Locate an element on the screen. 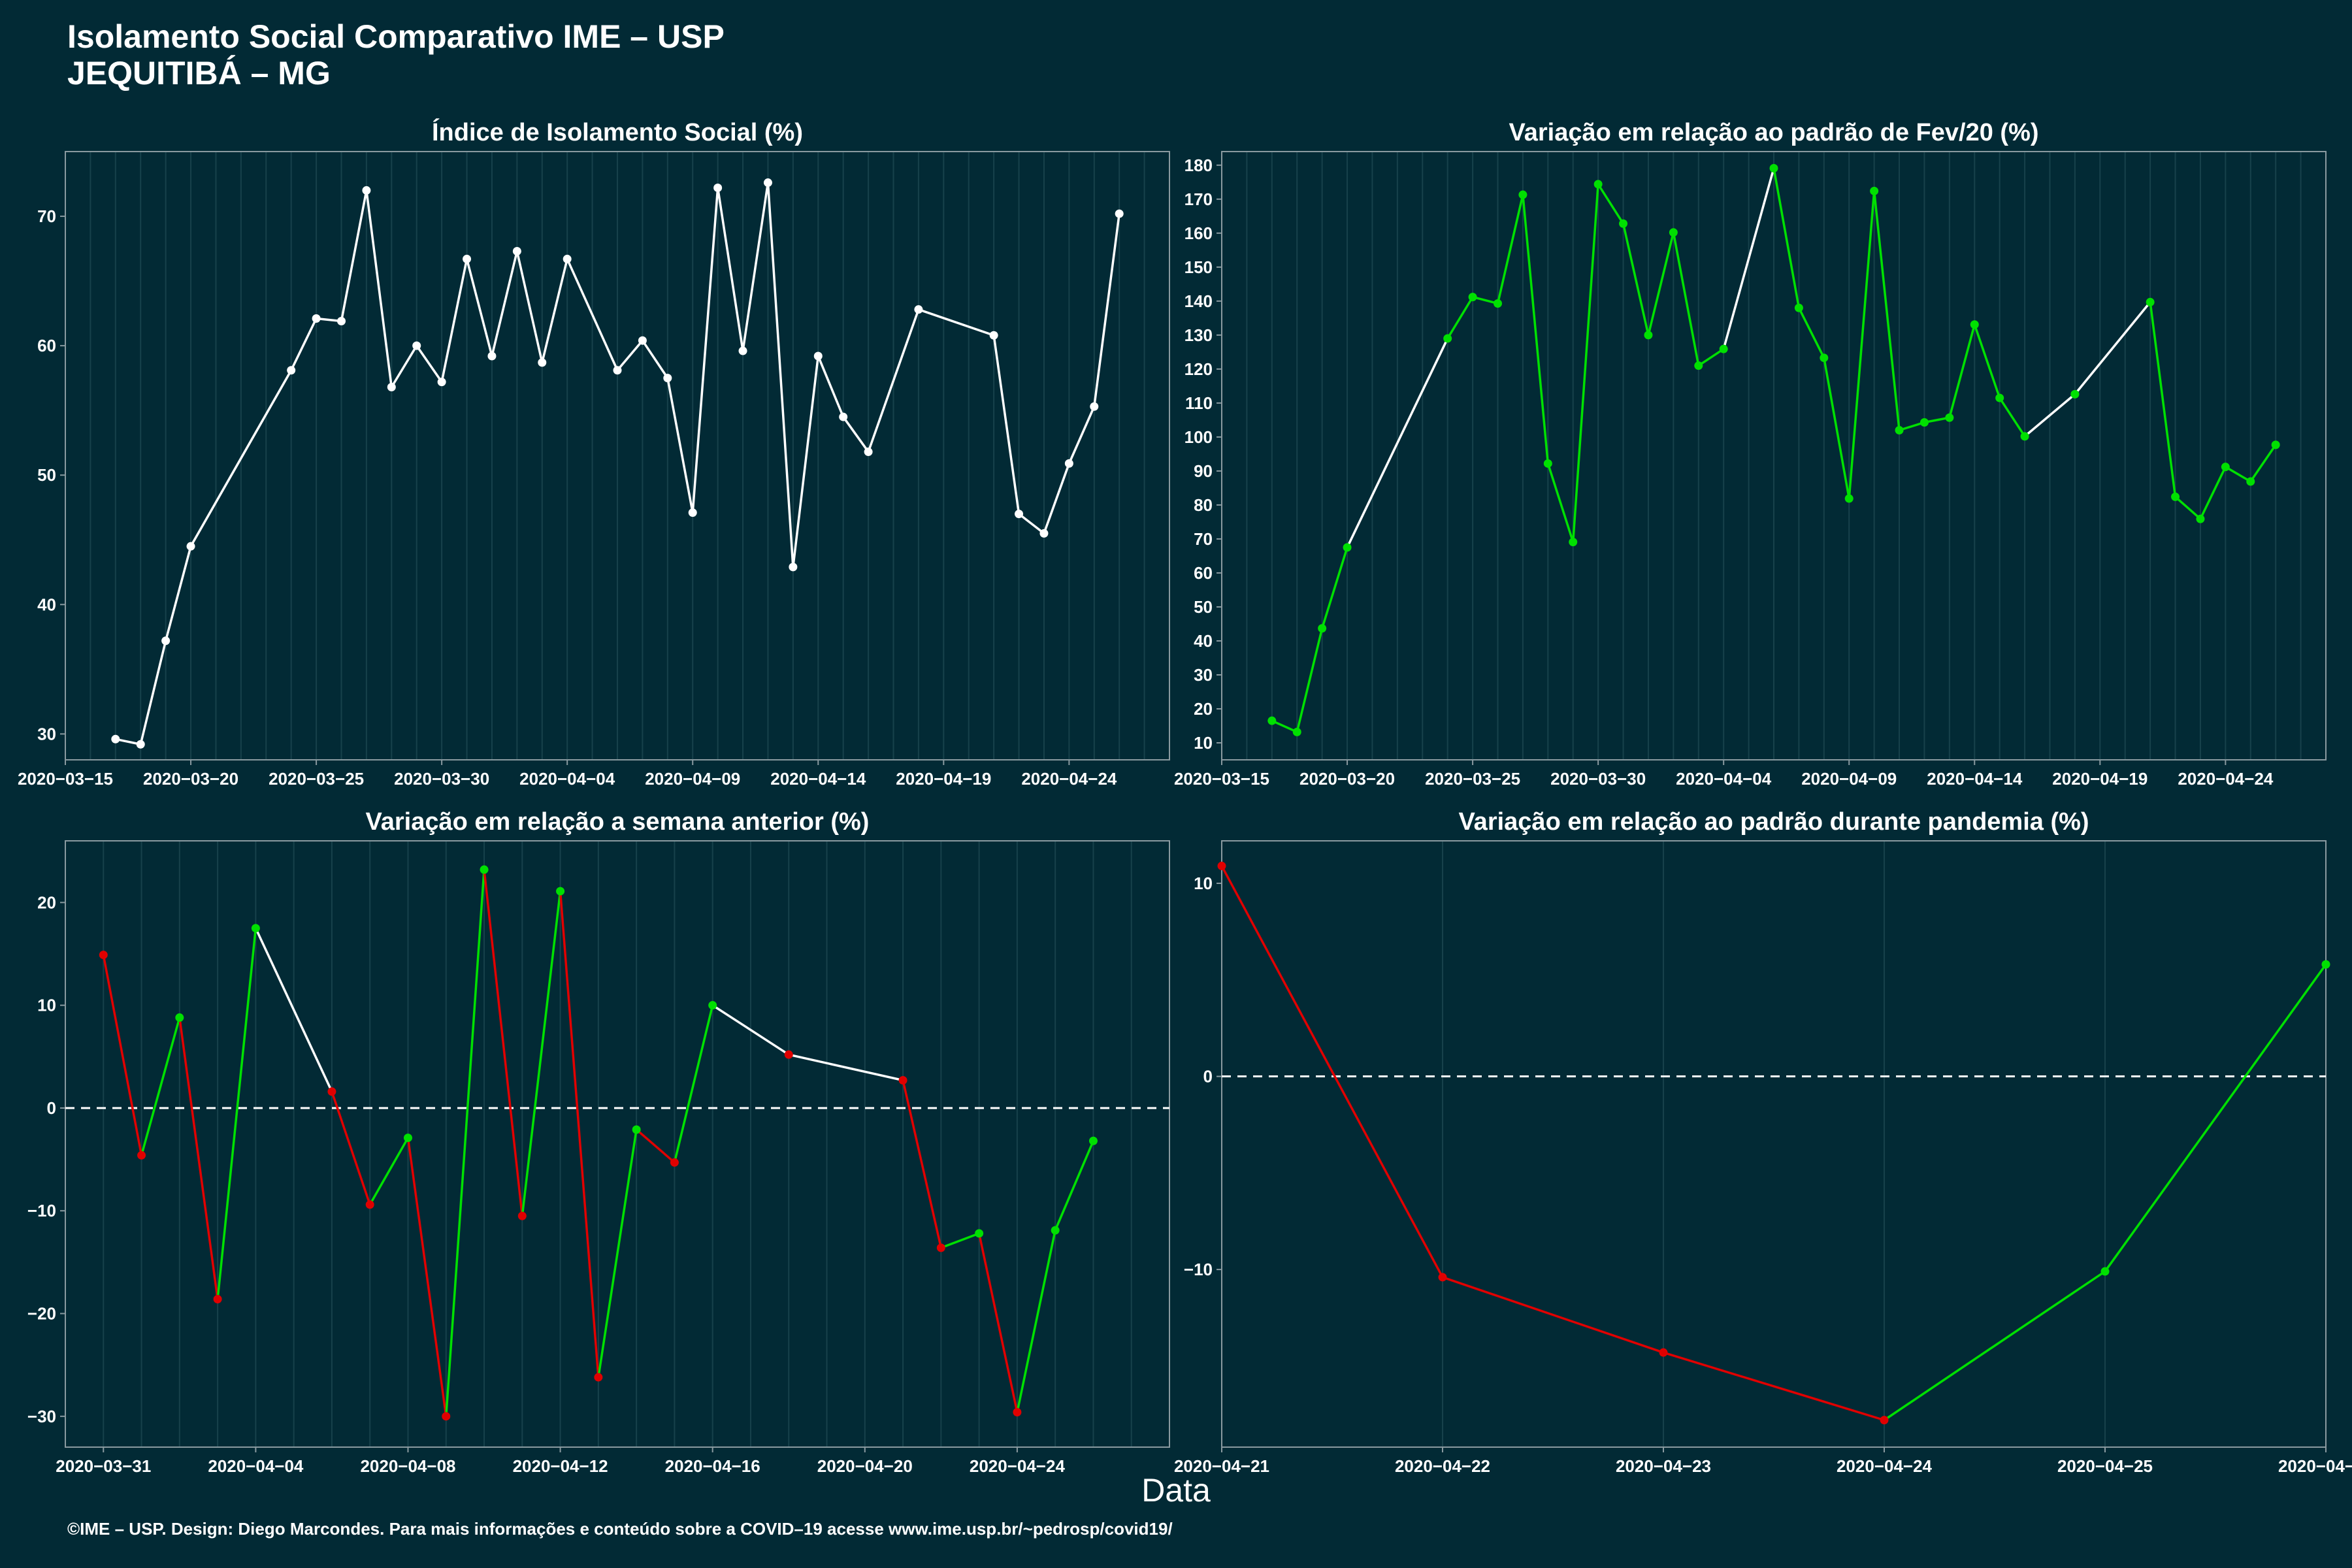 The image size is (2352, 1568). y-tick-label: 30 is located at coordinates (1203, 675).